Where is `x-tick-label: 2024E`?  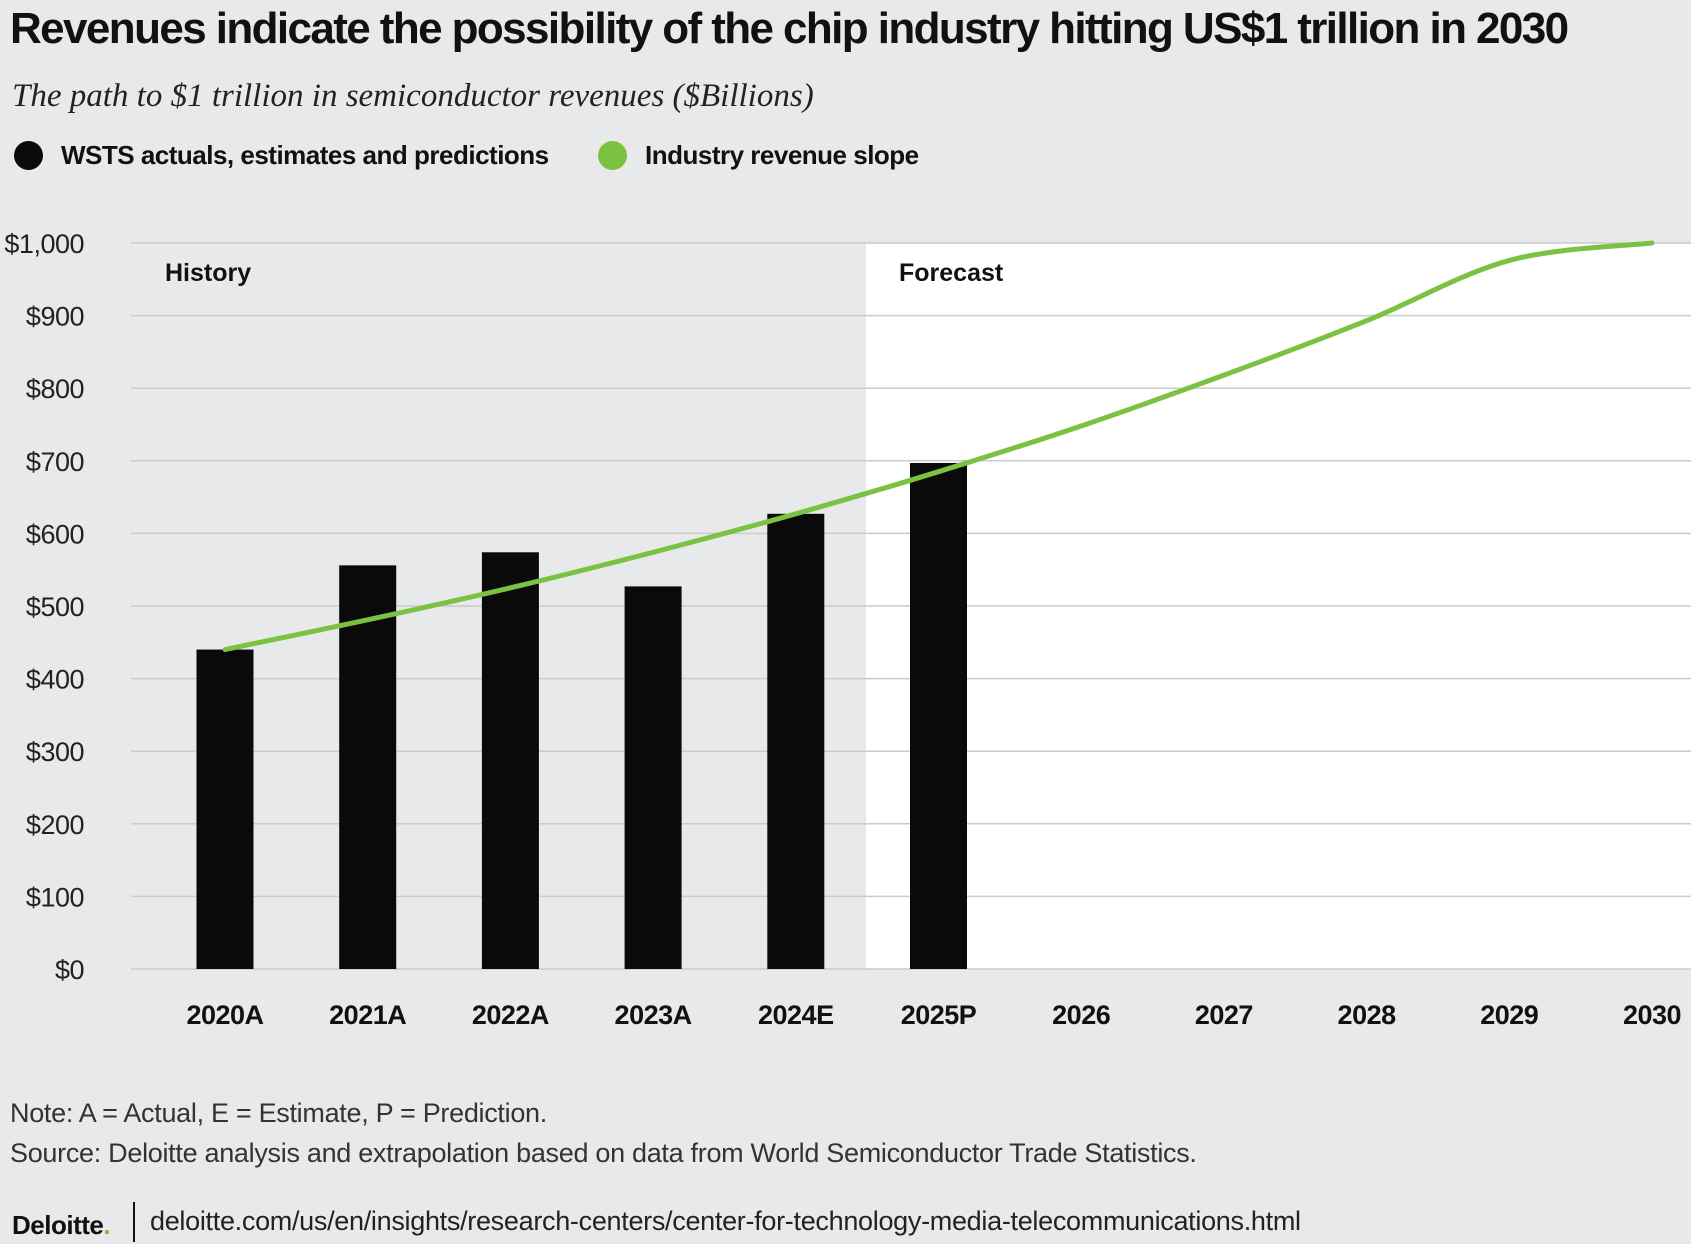 x-tick-label: 2024E is located at coordinates (796, 1015).